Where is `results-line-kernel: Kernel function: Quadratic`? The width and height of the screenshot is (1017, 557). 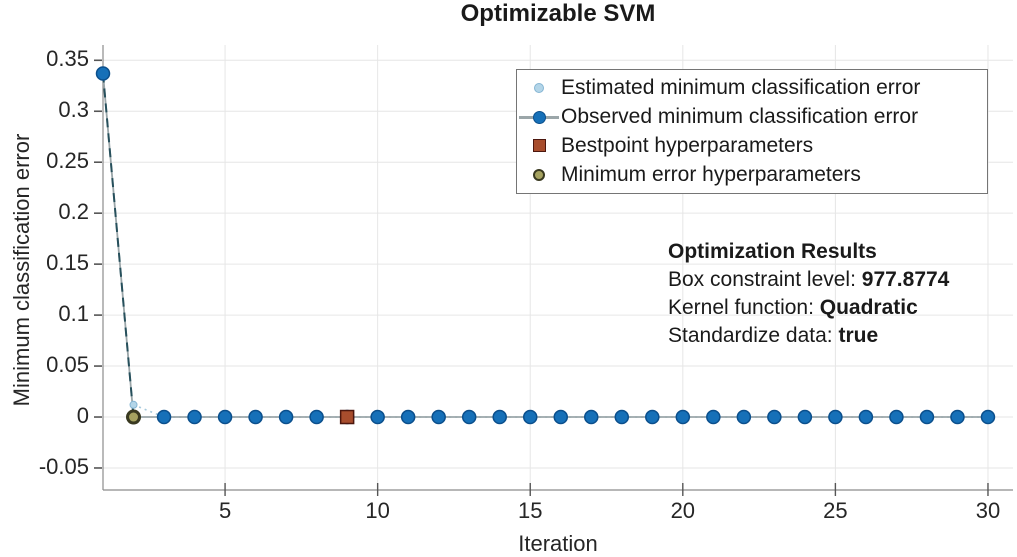 results-line-kernel: Kernel function: Quadratic is located at coordinates (793, 307).